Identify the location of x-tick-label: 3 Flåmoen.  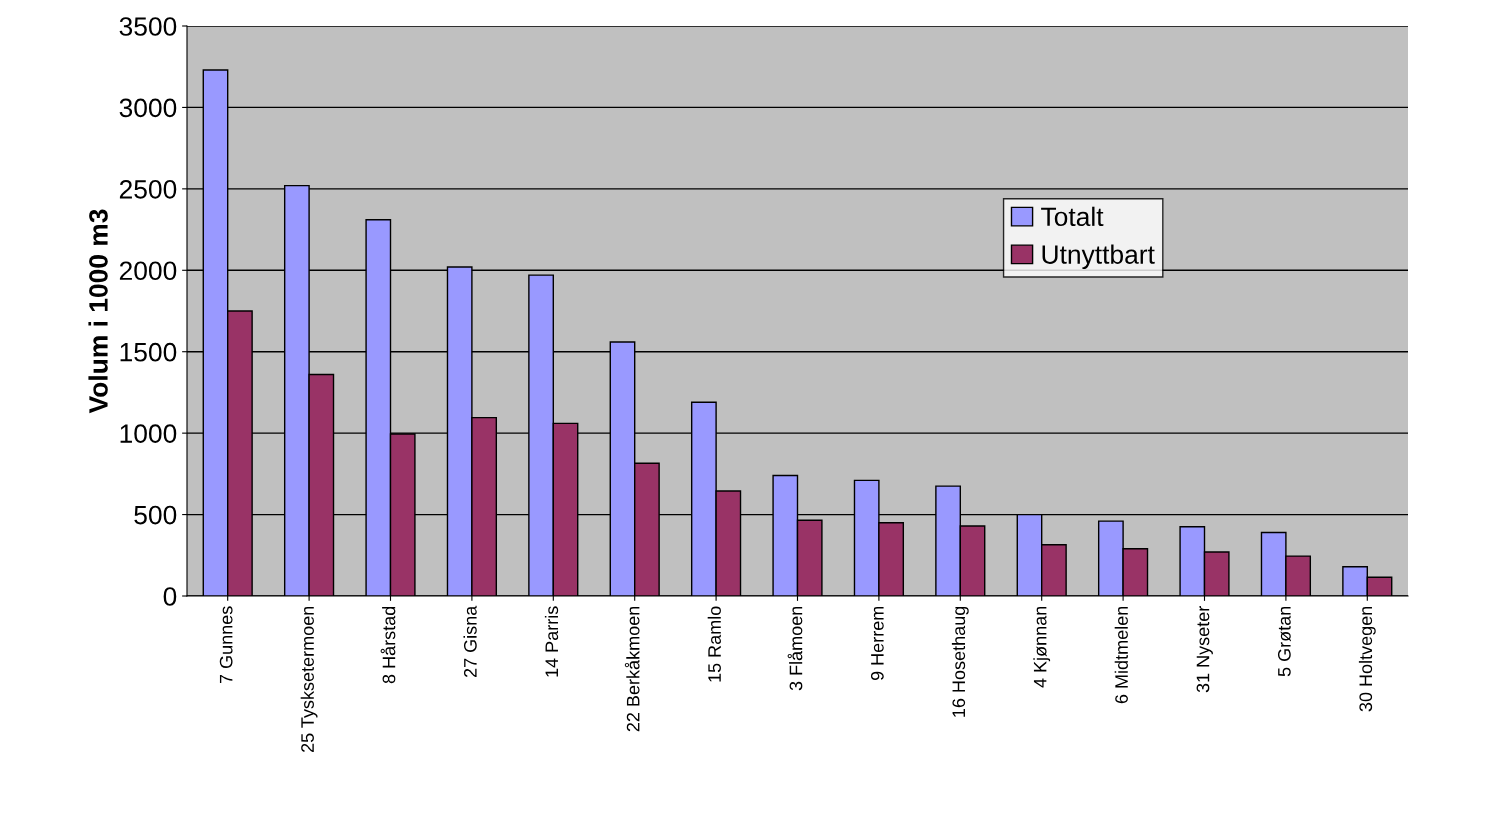
(795, 648).